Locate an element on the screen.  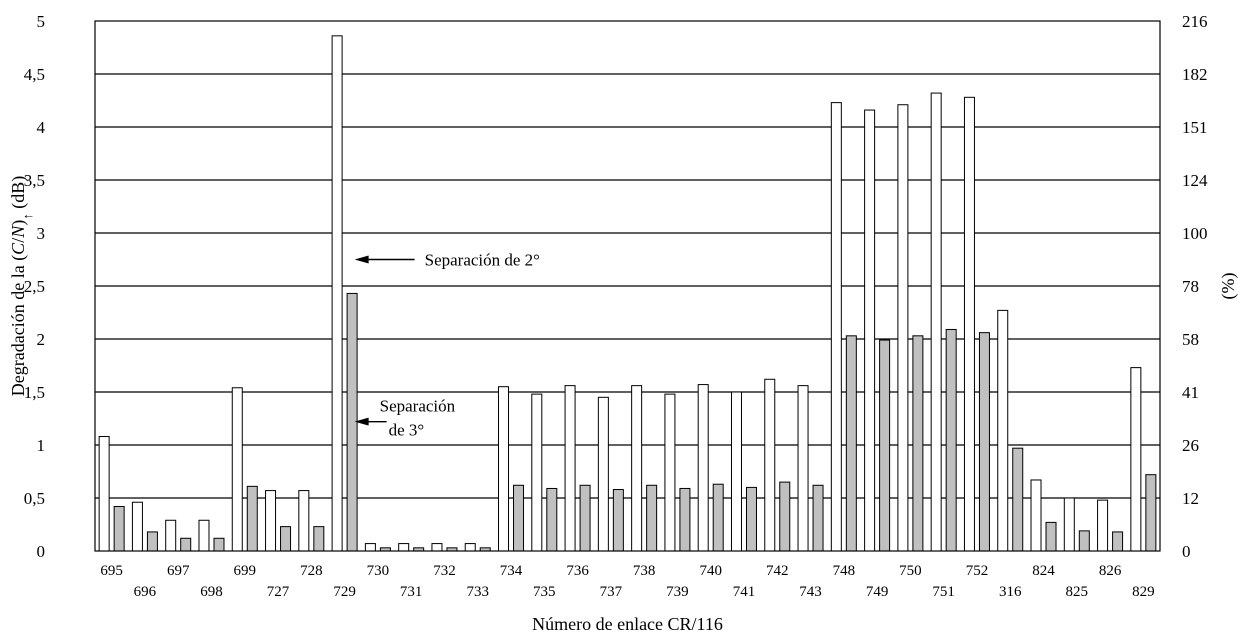
category-label: 825 is located at coordinates (1077, 592).